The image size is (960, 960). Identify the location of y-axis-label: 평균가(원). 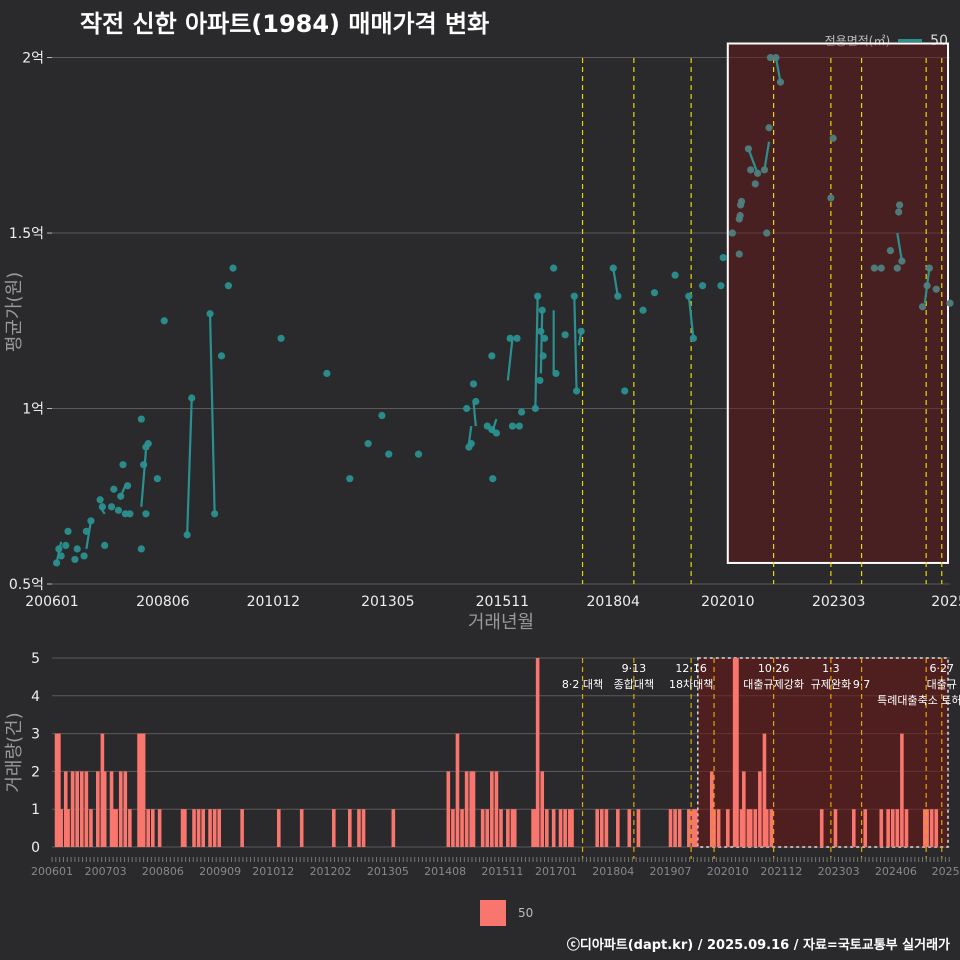
(14, 312).